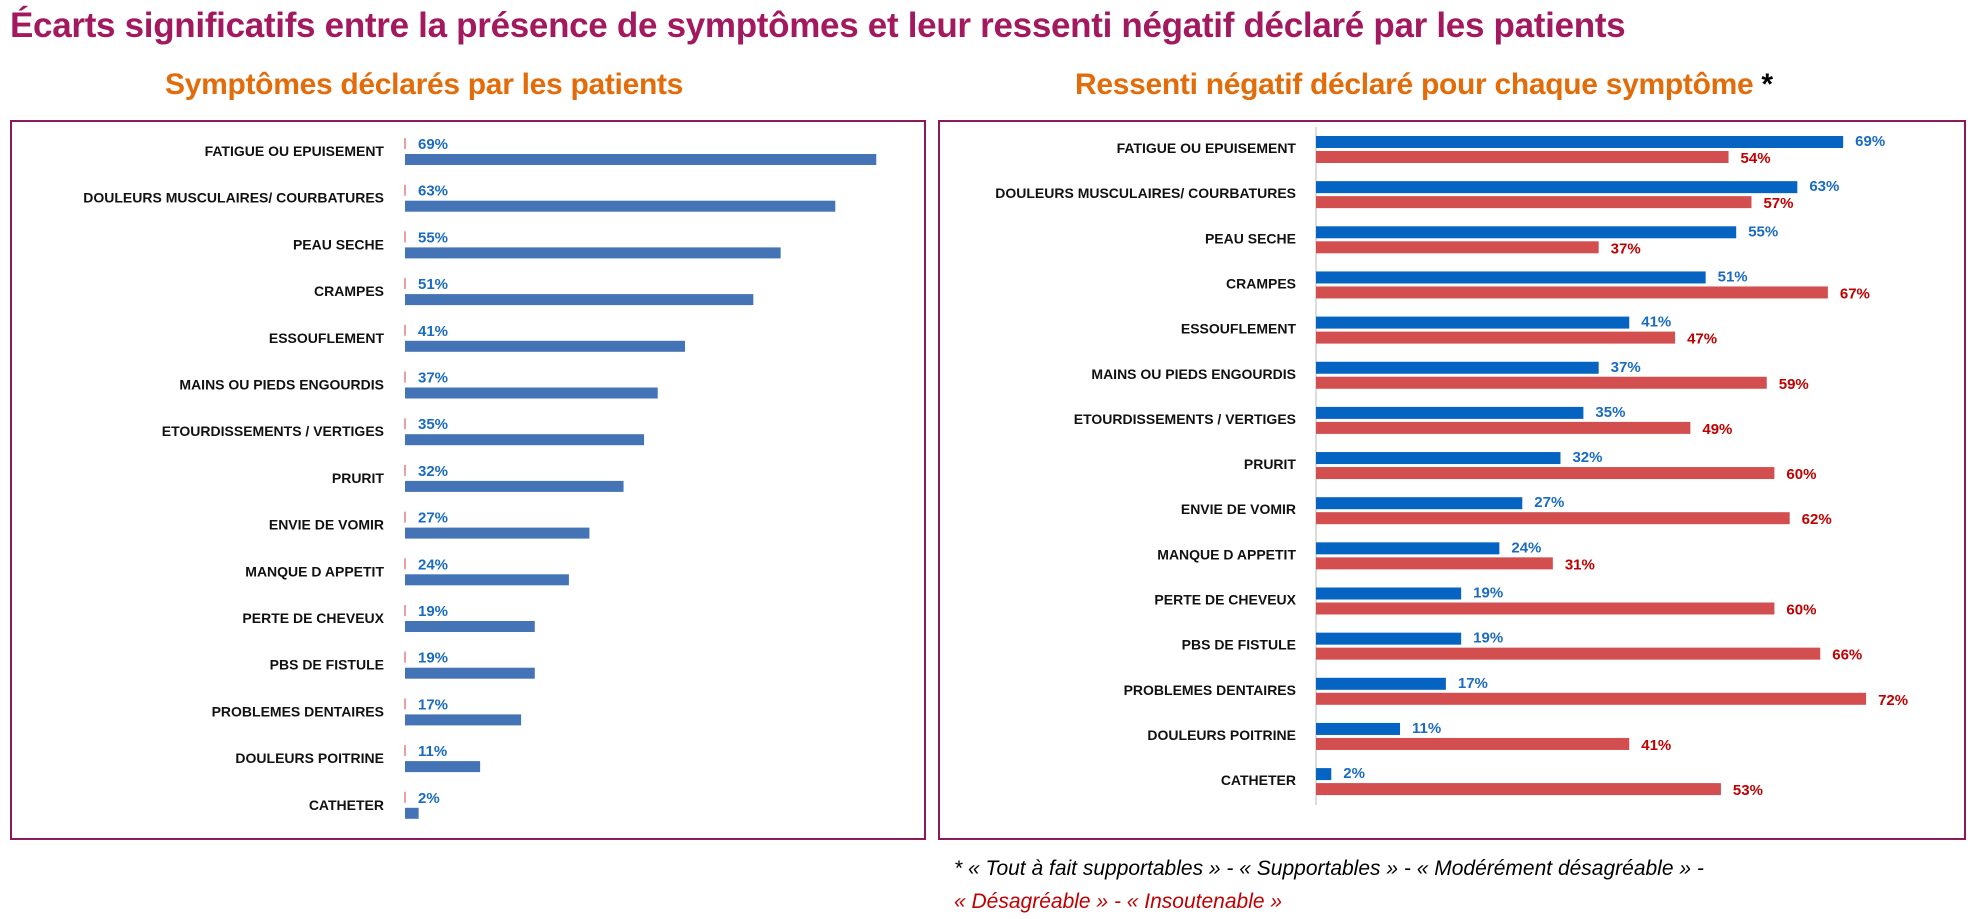 Image resolution: width=1972 pixels, height=919 pixels. Describe the element at coordinates (433, 471) in the screenshot. I see `data-label: 32%` at that location.